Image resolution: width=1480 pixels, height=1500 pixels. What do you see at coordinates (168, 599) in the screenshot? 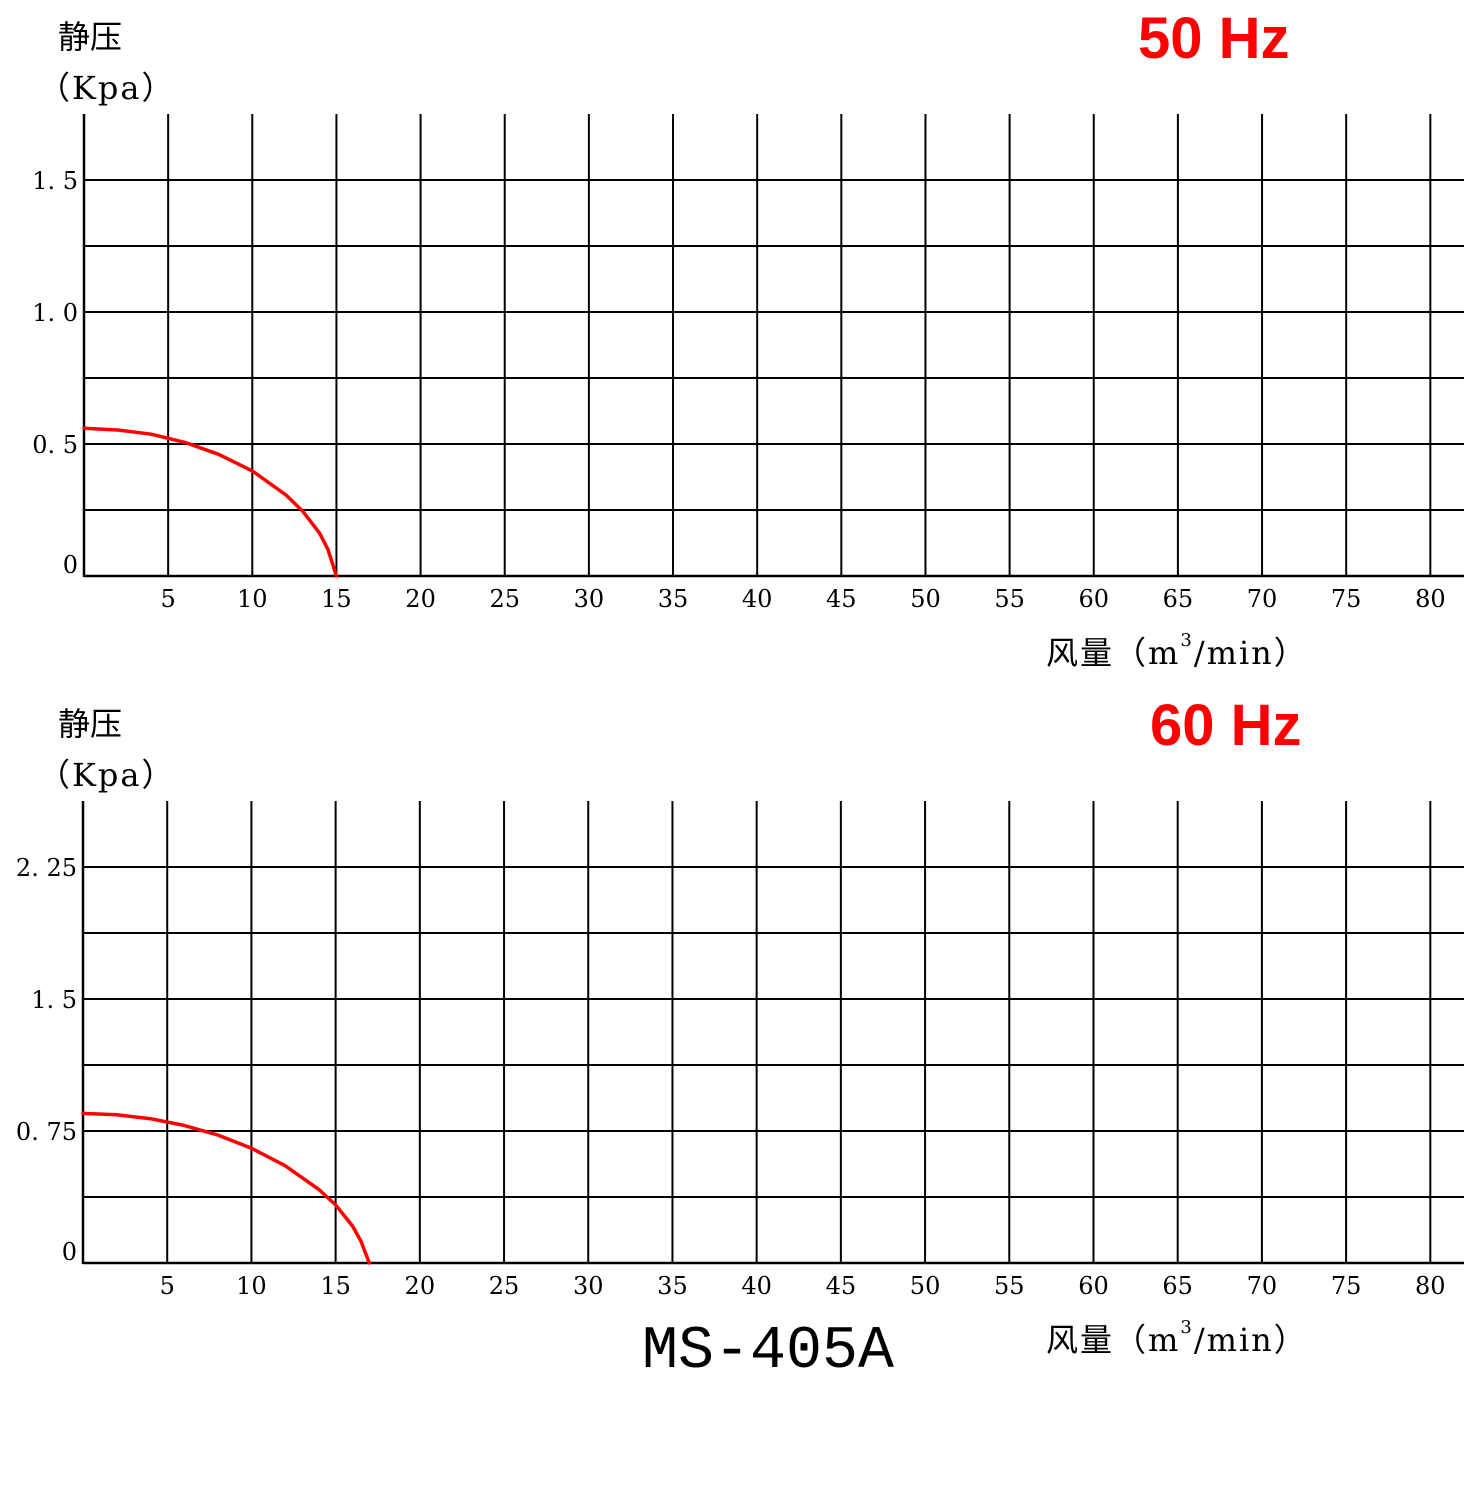
I see `chart1-xtick-label: 5` at bounding box center [168, 599].